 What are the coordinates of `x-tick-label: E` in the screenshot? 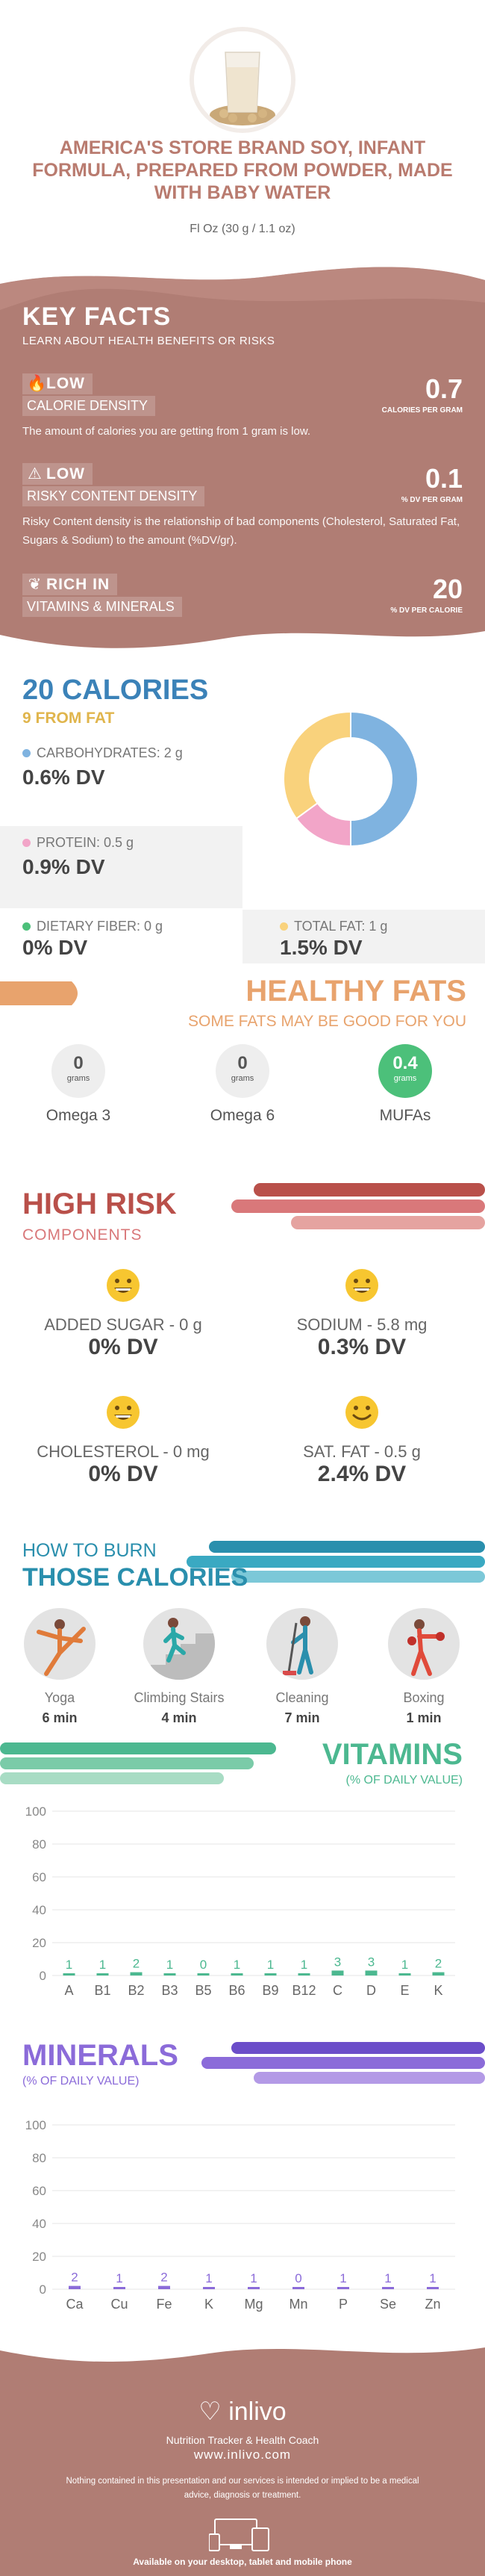 It's located at (404, 1990).